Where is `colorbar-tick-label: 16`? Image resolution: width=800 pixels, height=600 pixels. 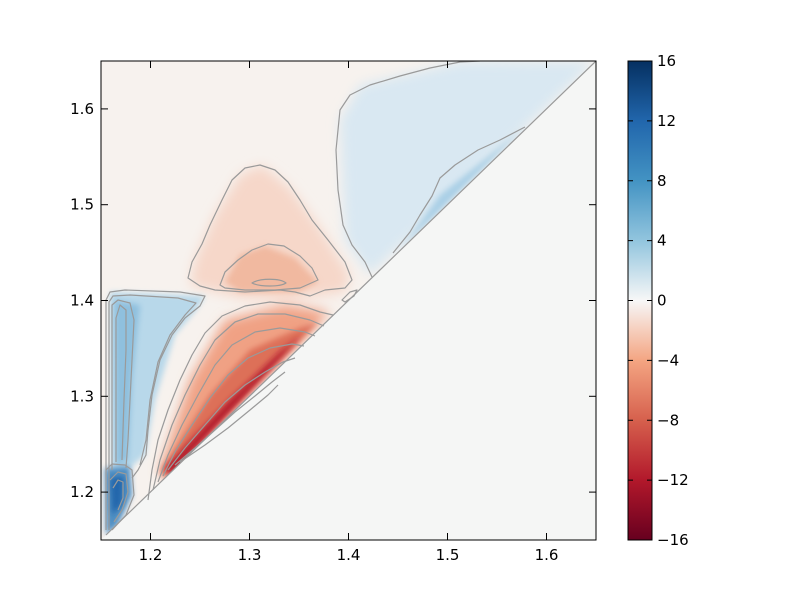 colorbar-tick-label: 16 is located at coordinates (666, 61).